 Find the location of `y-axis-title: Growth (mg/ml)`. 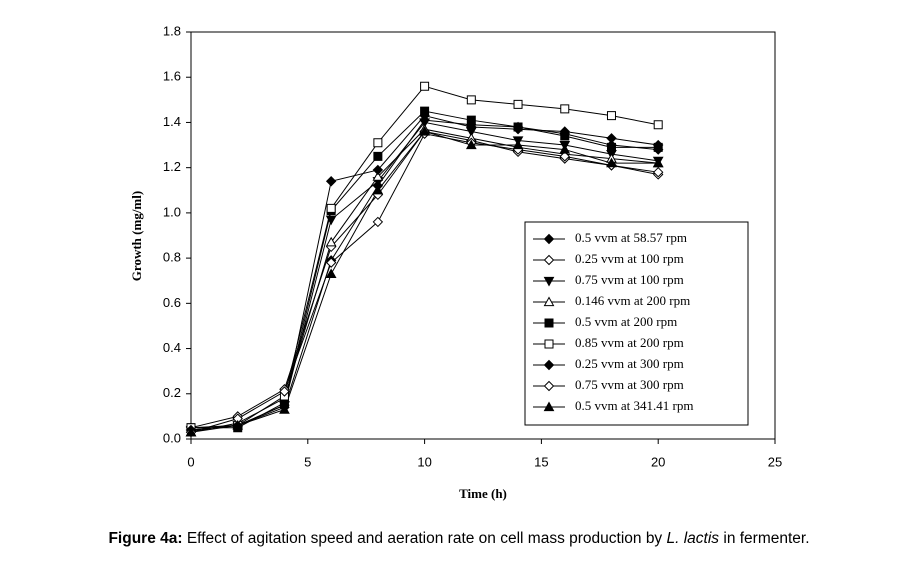

y-axis-title: Growth (mg/ml) is located at coordinates (136, 236).